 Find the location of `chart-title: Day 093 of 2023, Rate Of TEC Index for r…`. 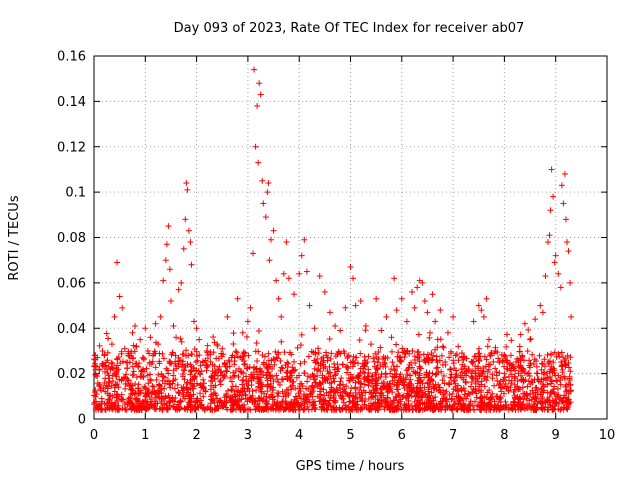

chart-title: Day 093 of 2023, Rate Of TEC Index for r… is located at coordinates (349, 28).